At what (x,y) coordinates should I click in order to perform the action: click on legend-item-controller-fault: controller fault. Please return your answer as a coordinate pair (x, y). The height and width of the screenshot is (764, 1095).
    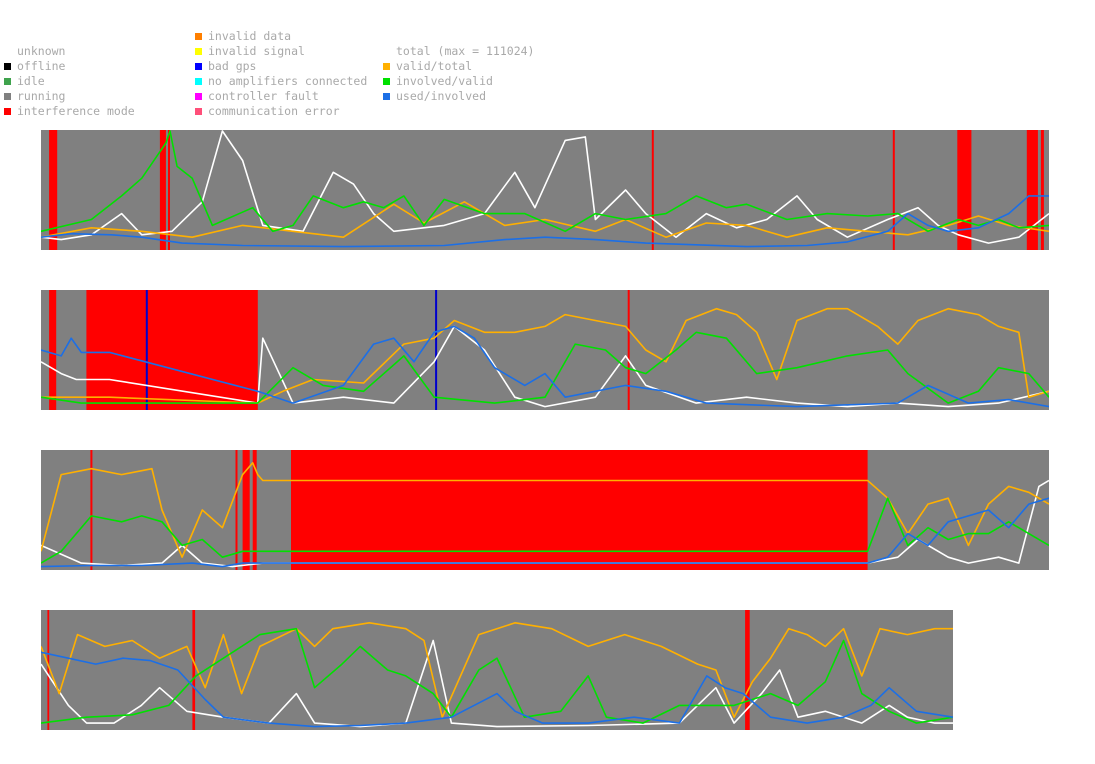
    Looking at the image, I should click on (281, 96).